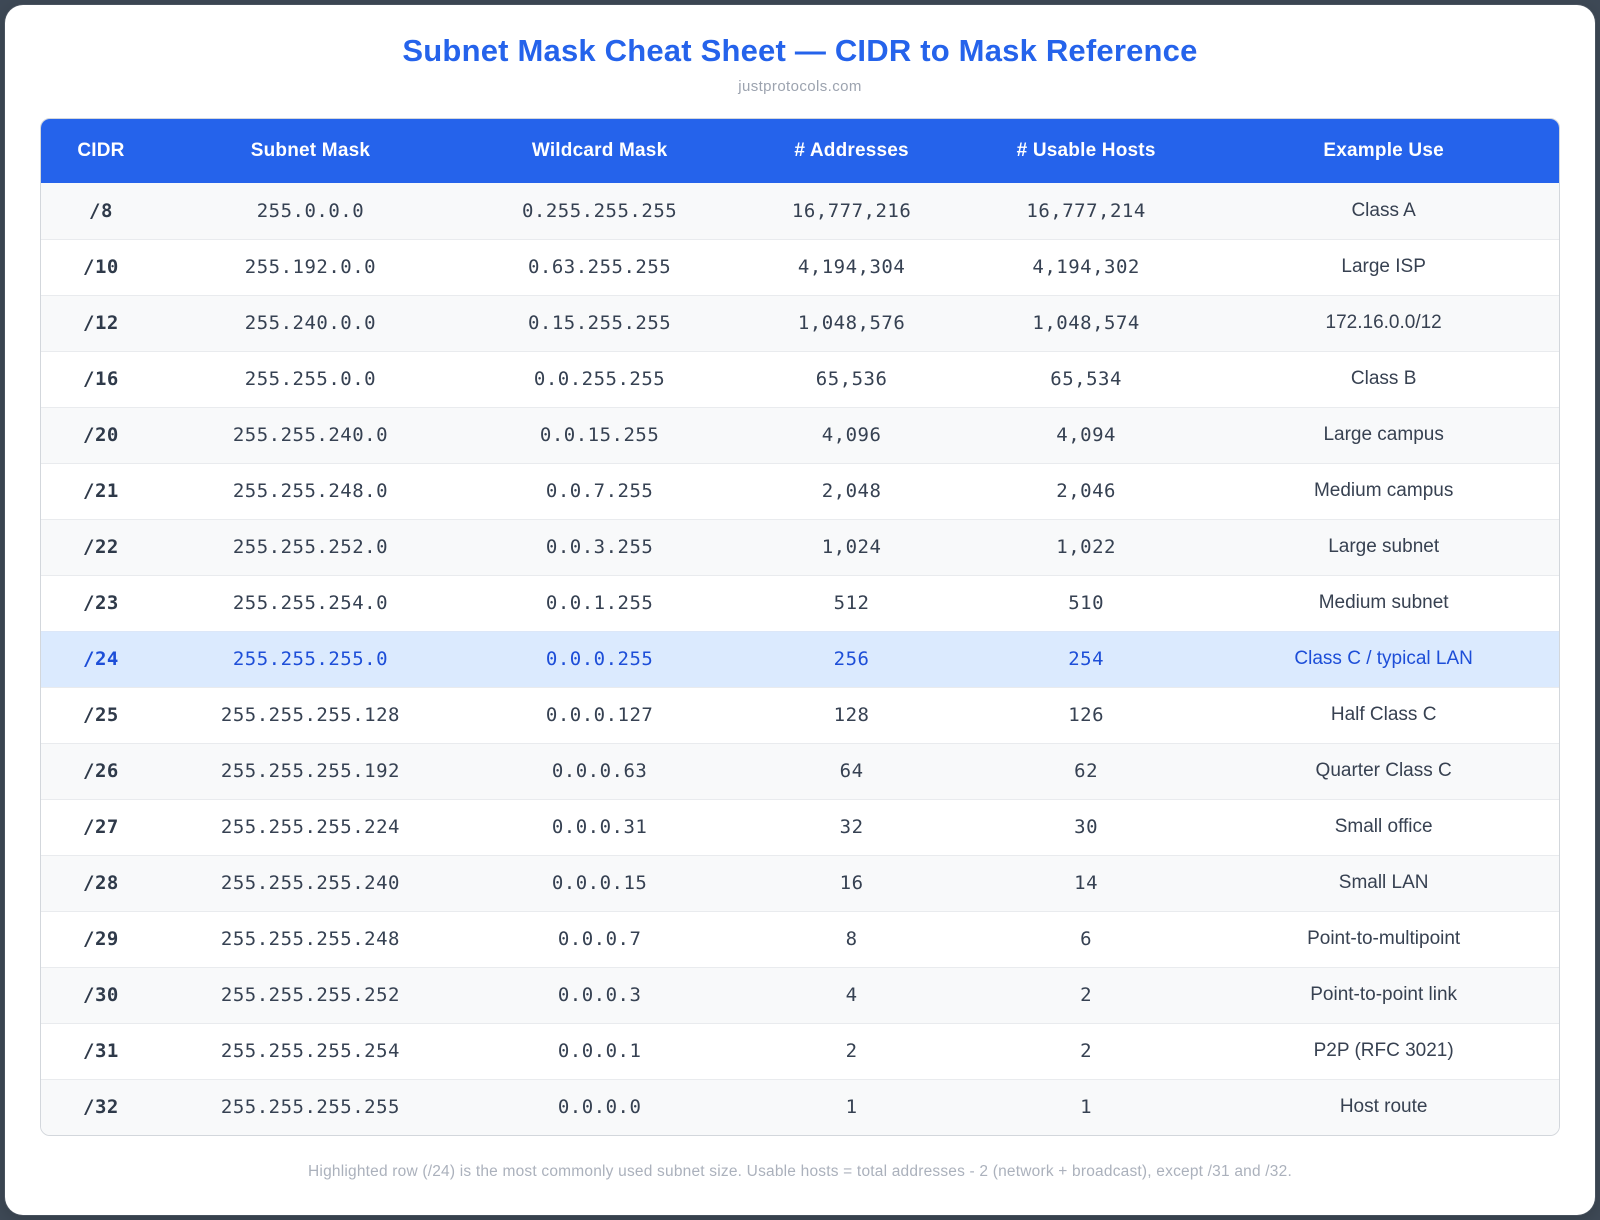 This screenshot has width=1600, height=1220. I want to click on column-header-subnet-mask: Subnet Mask, so click(310, 151).